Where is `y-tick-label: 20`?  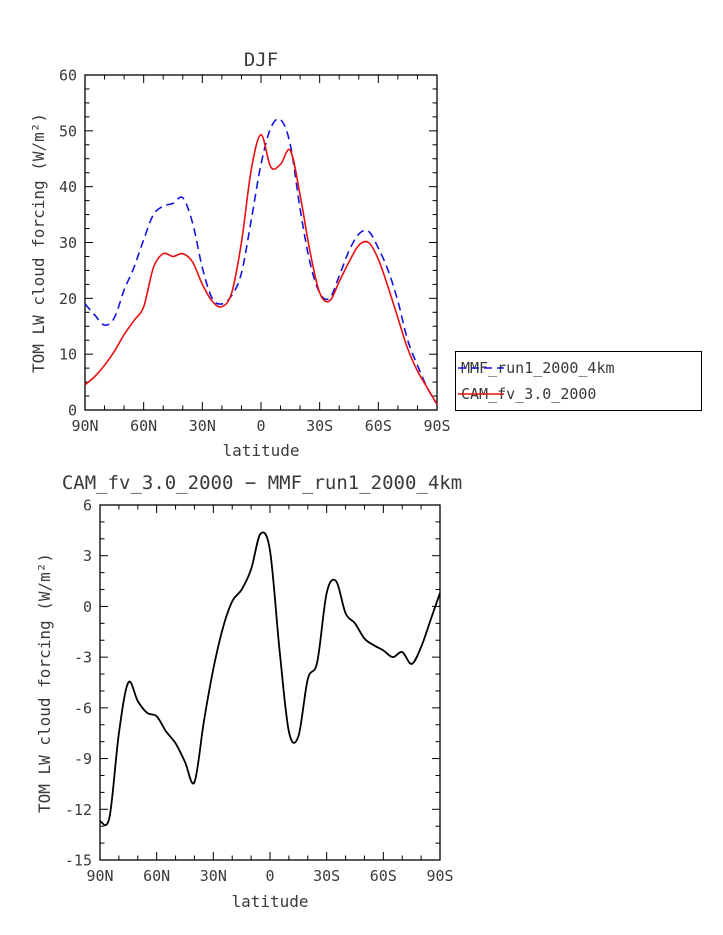 y-tick-label: 20 is located at coordinates (68, 299).